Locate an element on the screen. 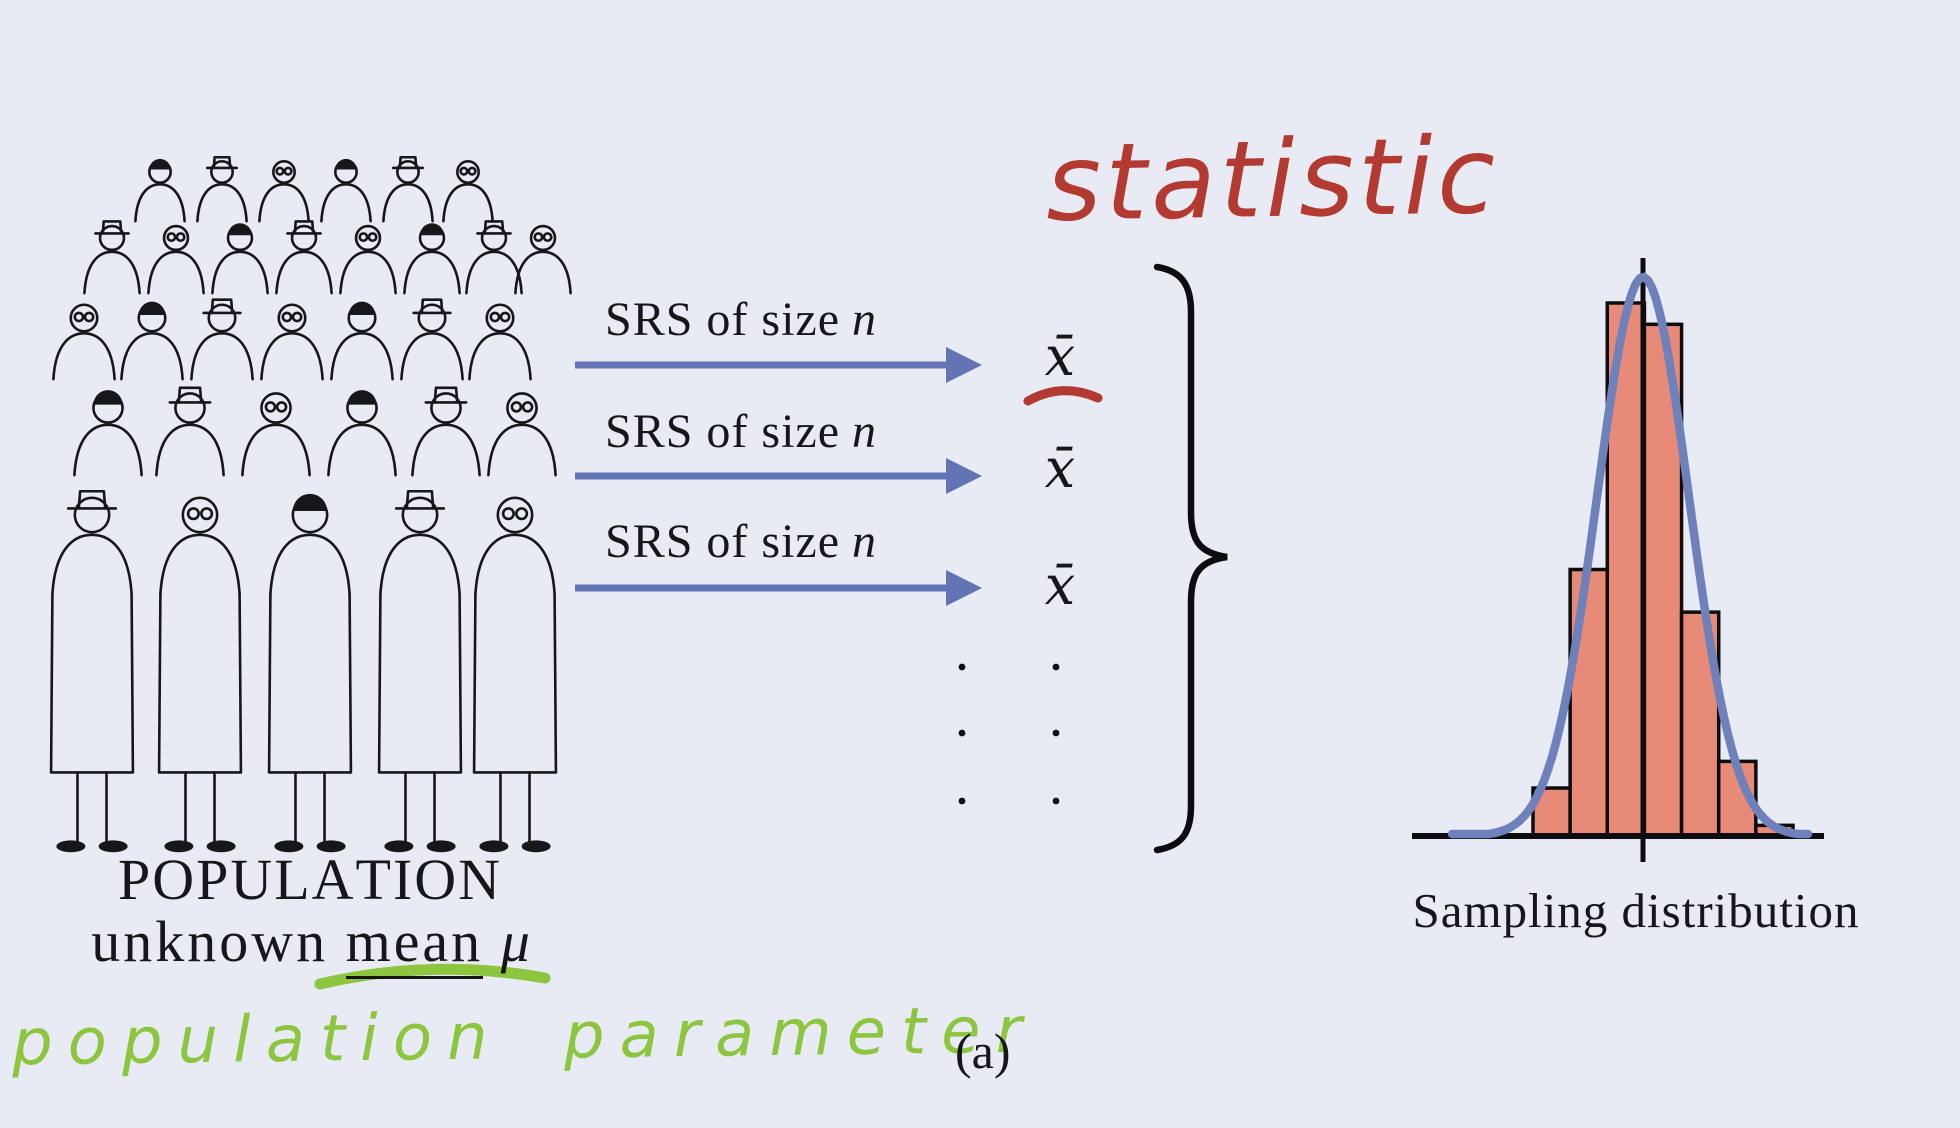  histogram-bar is located at coordinates (1589, 702).